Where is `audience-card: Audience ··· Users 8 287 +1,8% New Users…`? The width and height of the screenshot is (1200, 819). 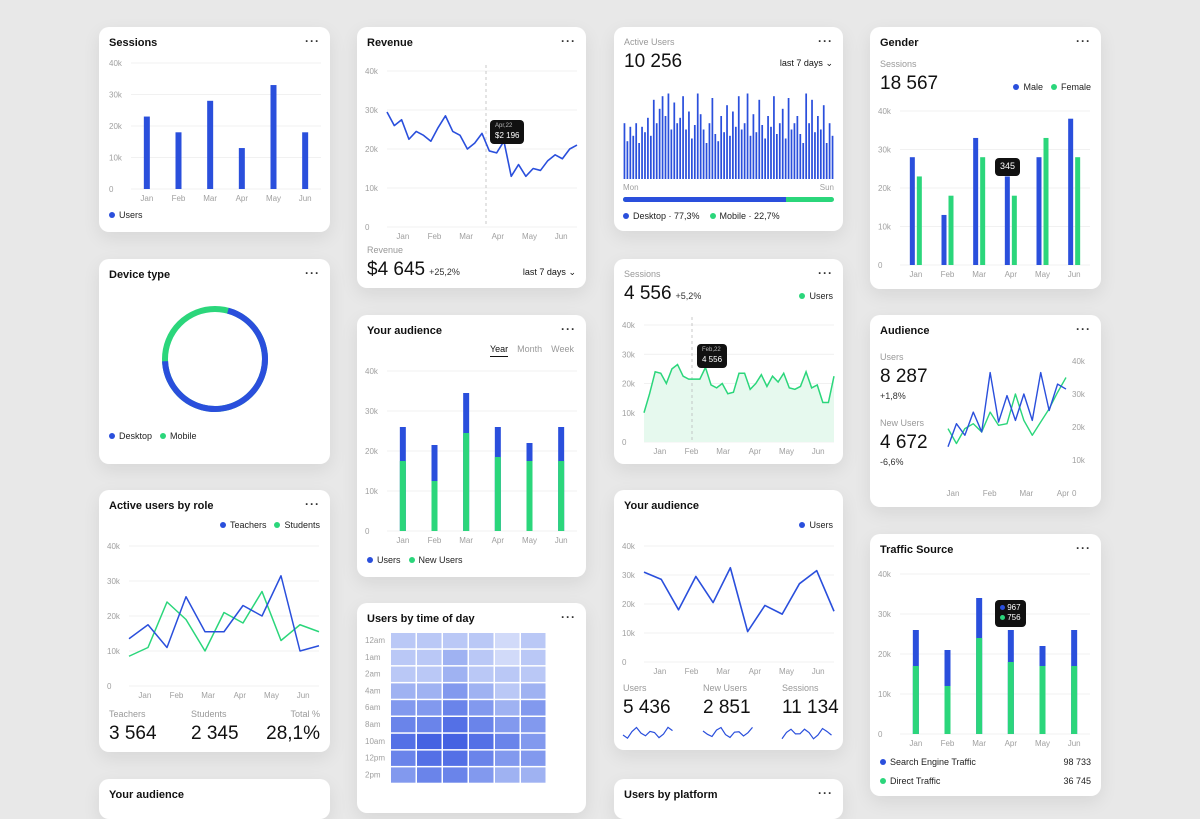
audience-card: Audience ··· Users 8 287 +1,8% New Users… is located at coordinates (985, 411).